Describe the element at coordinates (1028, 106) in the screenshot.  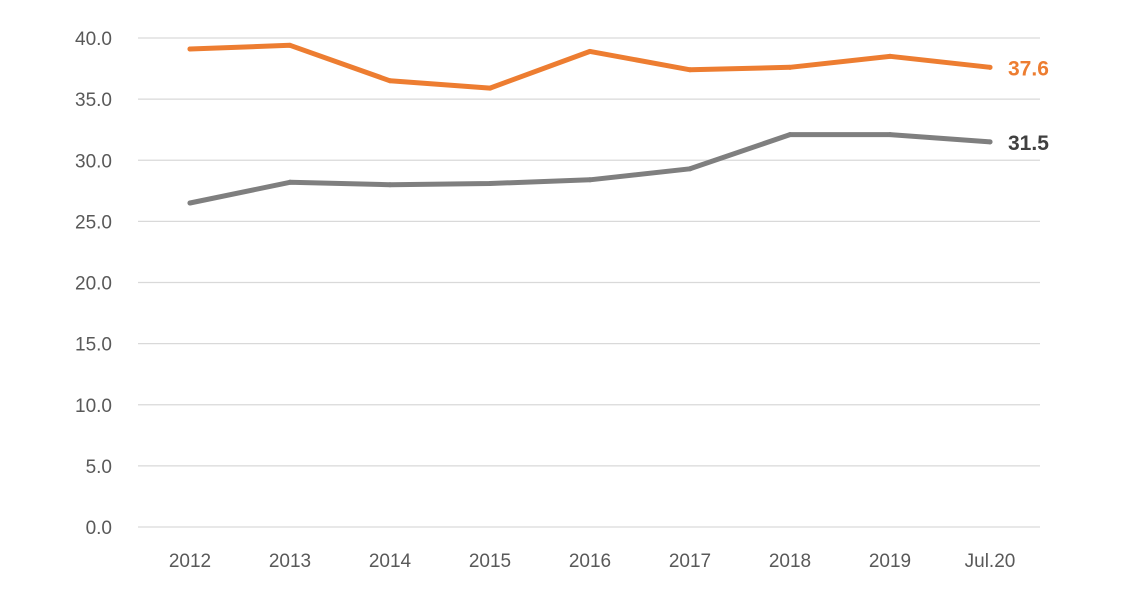
I see `end-value-labels: 37.6 31.5` at that location.